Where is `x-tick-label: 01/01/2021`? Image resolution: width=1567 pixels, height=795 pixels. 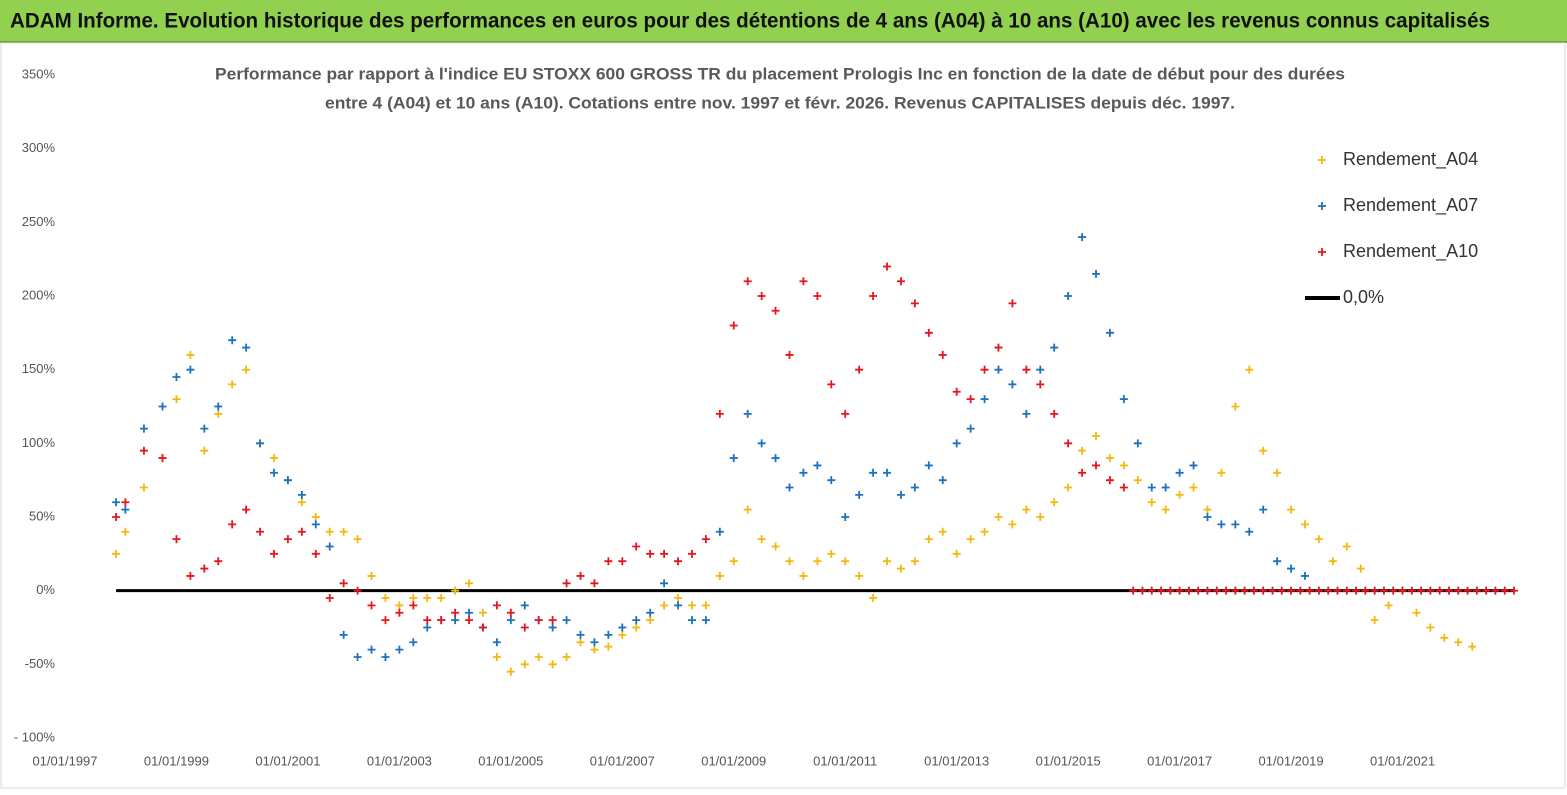
x-tick-label: 01/01/2021 is located at coordinates (1402, 760).